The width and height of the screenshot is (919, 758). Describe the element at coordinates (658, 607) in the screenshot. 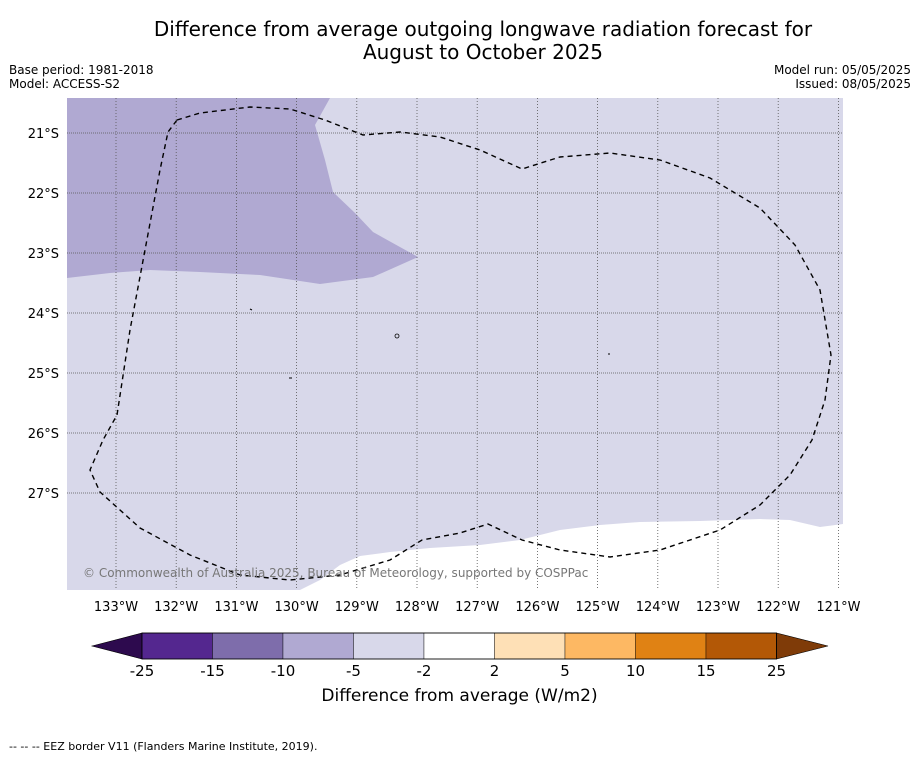

I see `longitude-label: 124°W` at that location.